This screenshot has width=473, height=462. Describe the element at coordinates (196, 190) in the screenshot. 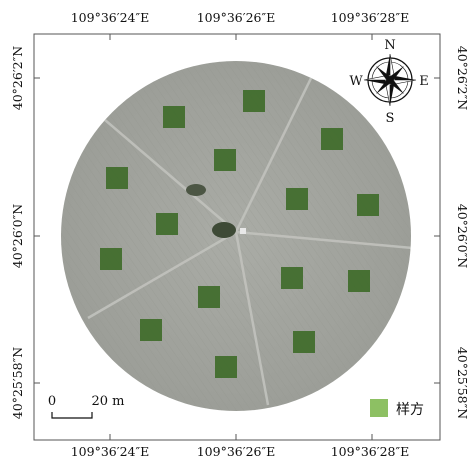

I see `shrub` at that location.